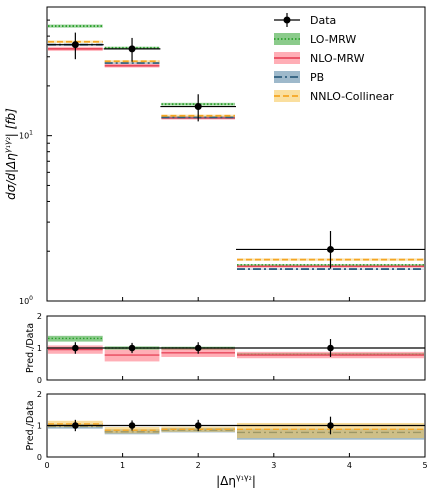  Describe the element at coordinates (122, 465) in the screenshot. I see `x-tick-label: 1` at that location.